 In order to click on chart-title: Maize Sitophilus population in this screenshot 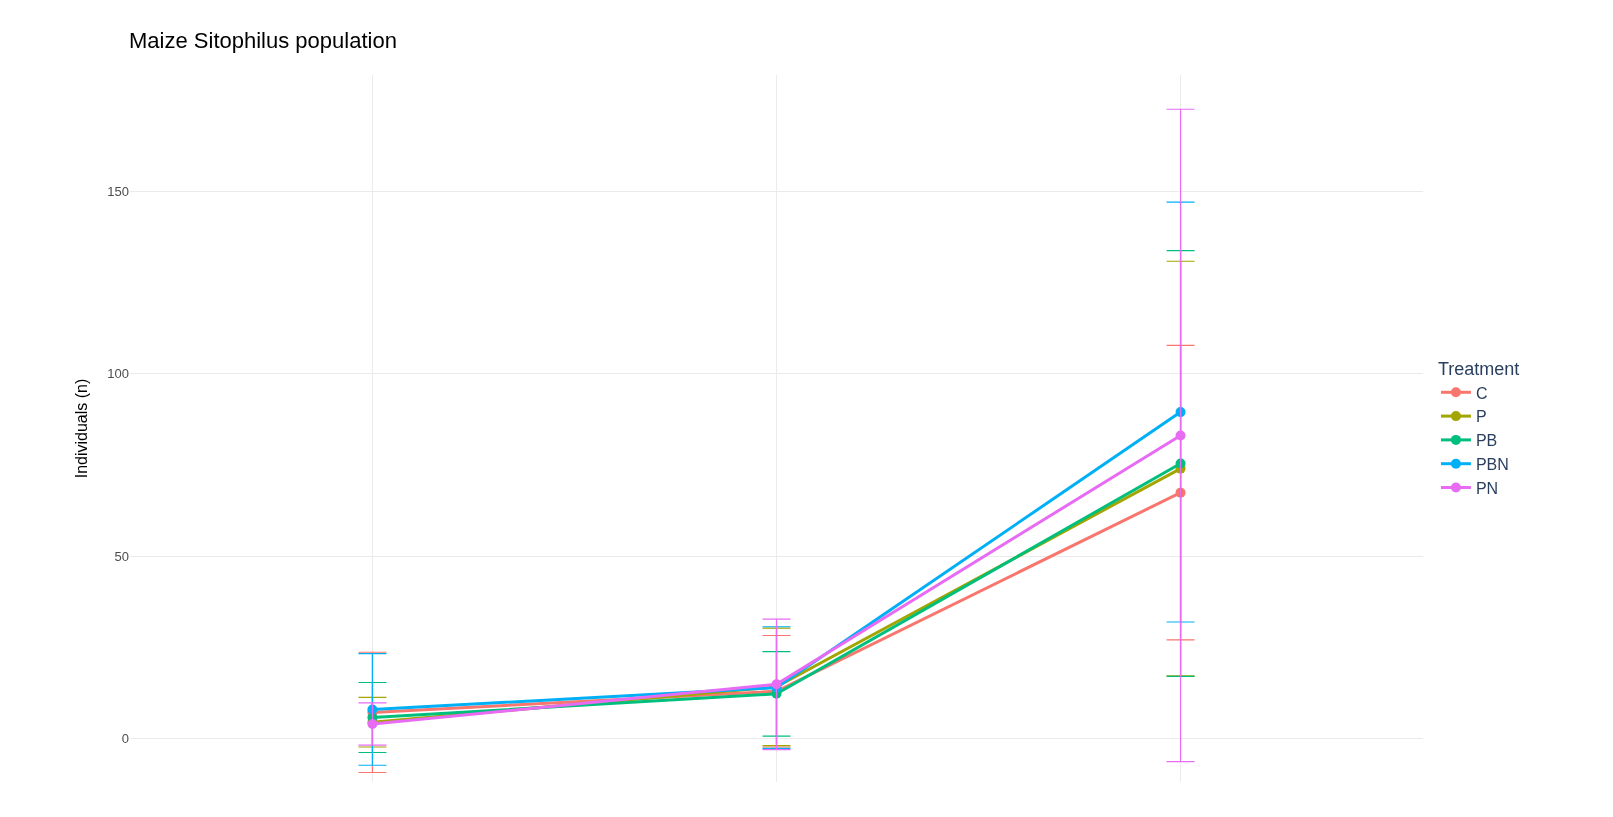, I will do `click(263, 41)`.